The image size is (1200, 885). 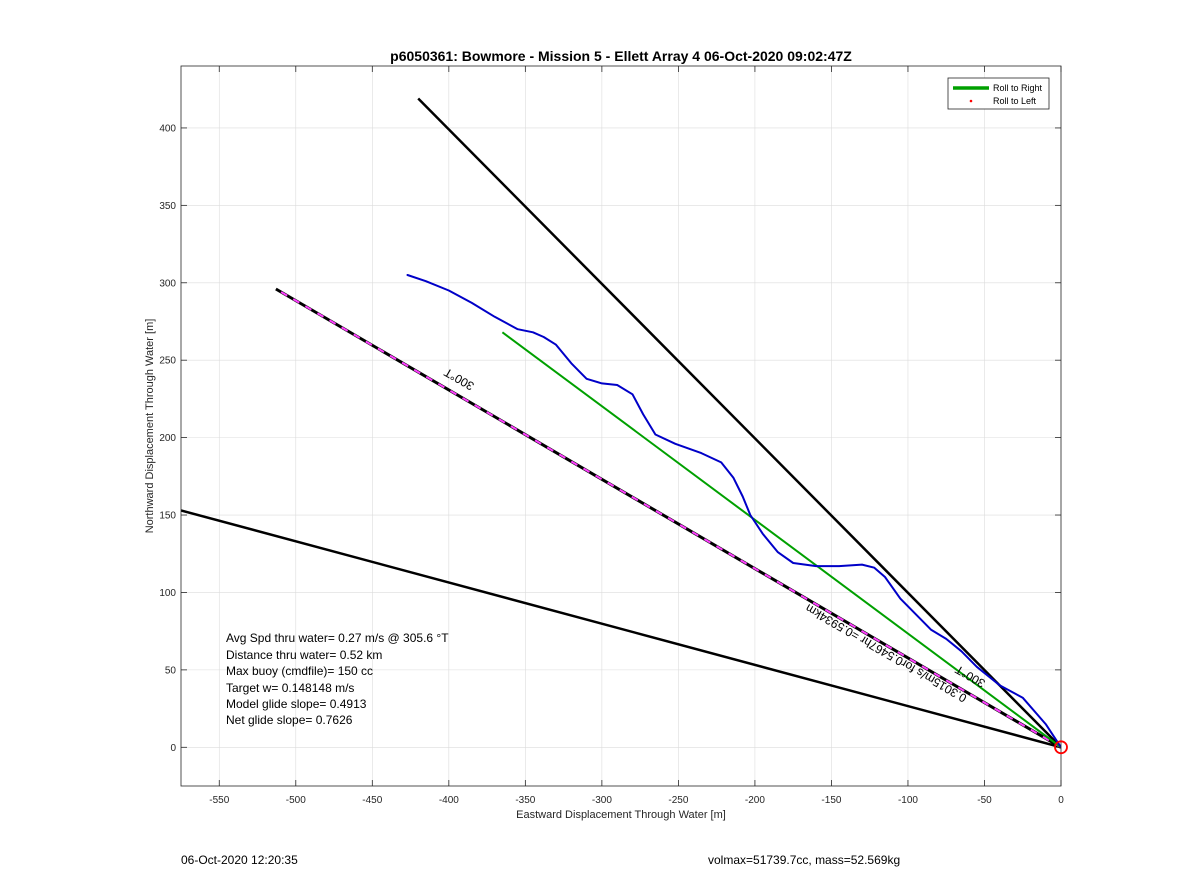 I want to click on y-tick-label: 250, so click(x=167, y=361).